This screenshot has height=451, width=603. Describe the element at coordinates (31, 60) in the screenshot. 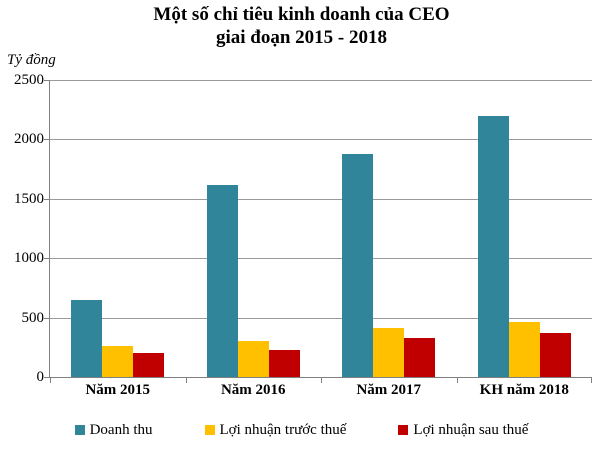

I see `y-axis-unit-label: Tỷ đồng` at that location.